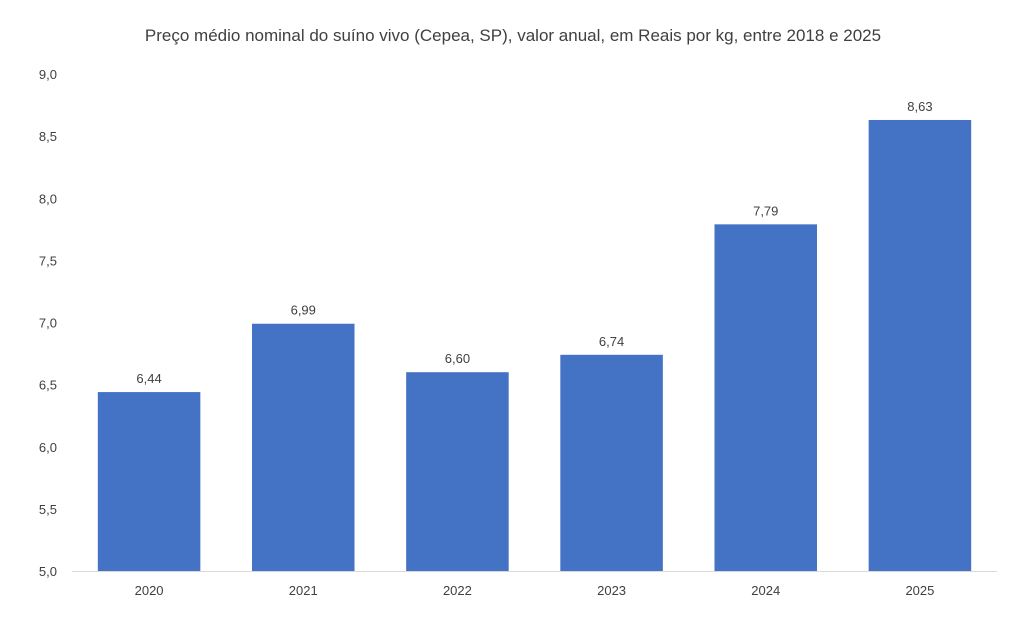 This screenshot has height=629, width=1011. What do you see at coordinates (48, 447) in the screenshot?
I see `y-tick-label: 6,0` at bounding box center [48, 447].